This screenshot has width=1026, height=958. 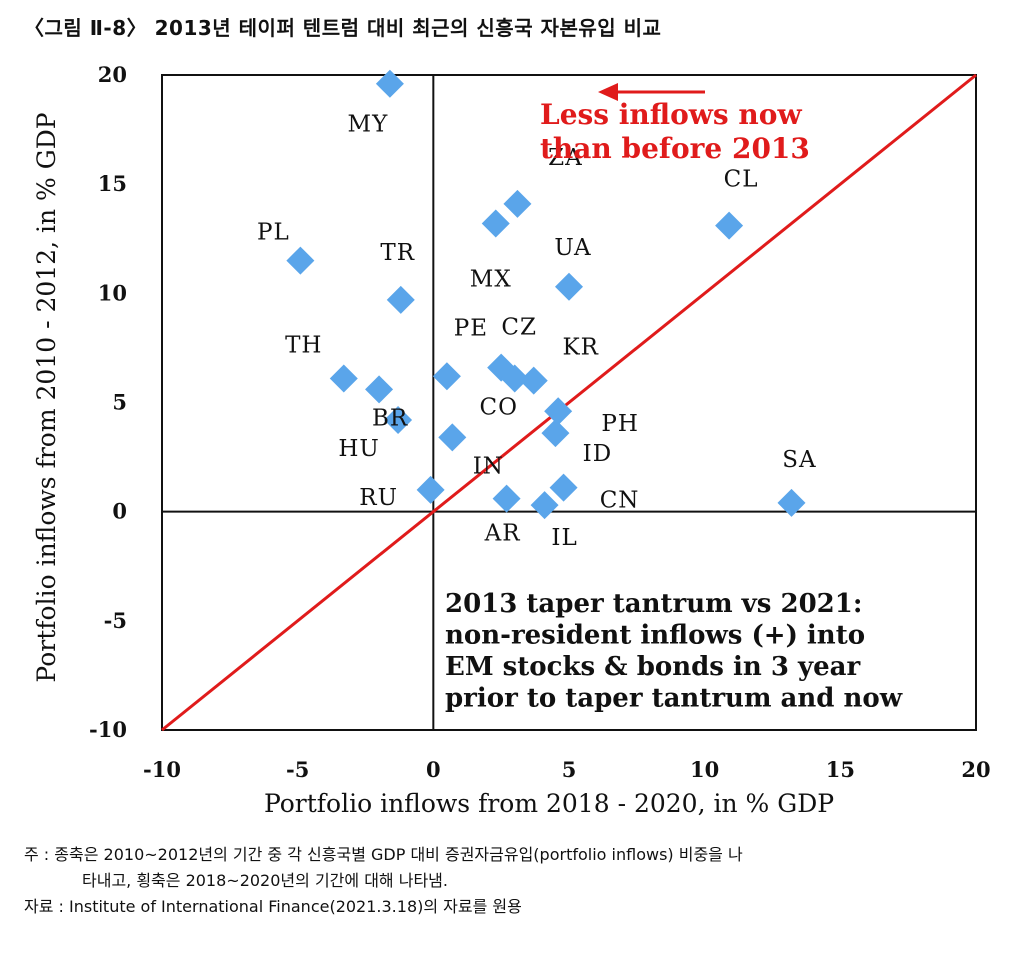 What do you see at coordinates (563, 487) in the screenshot?
I see `data-point-cn` at bounding box center [563, 487].